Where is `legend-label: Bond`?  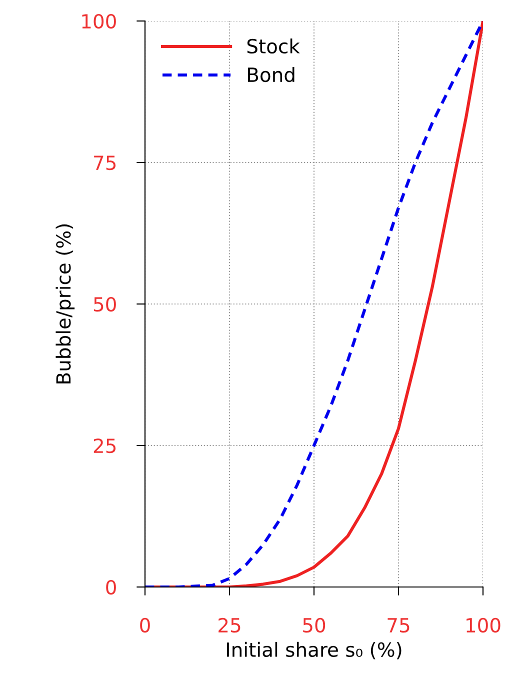
legend-label: Bond is located at coordinates (271, 74).